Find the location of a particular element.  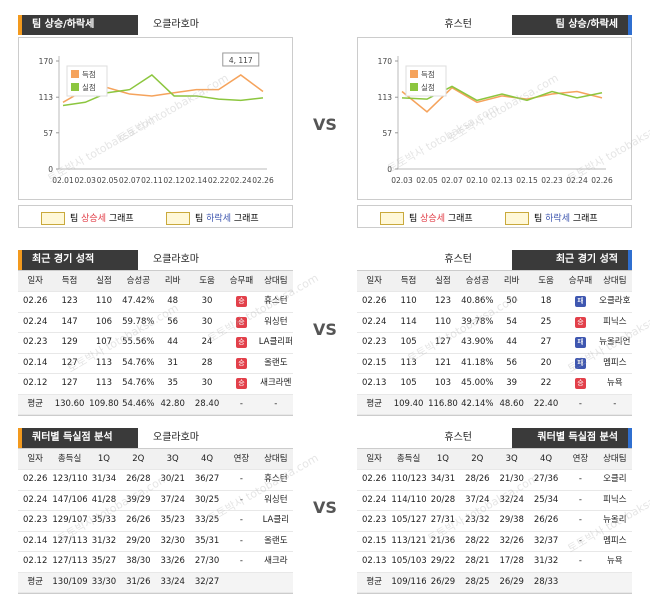

column-header: 승성공 is located at coordinates (138, 281).